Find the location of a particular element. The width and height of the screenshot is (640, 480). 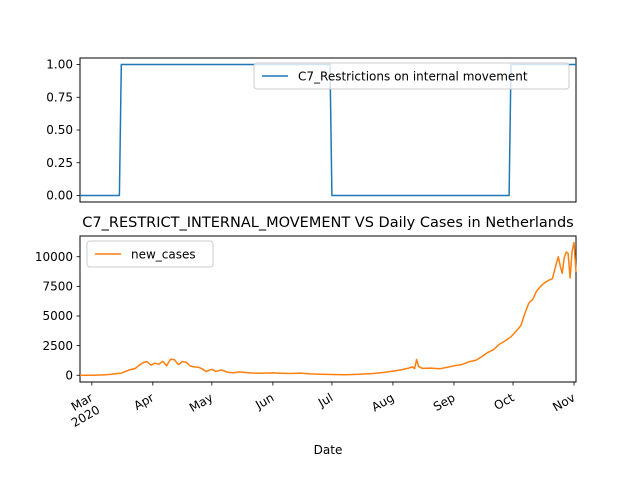

top-legend-box is located at coordinates (411, 76).